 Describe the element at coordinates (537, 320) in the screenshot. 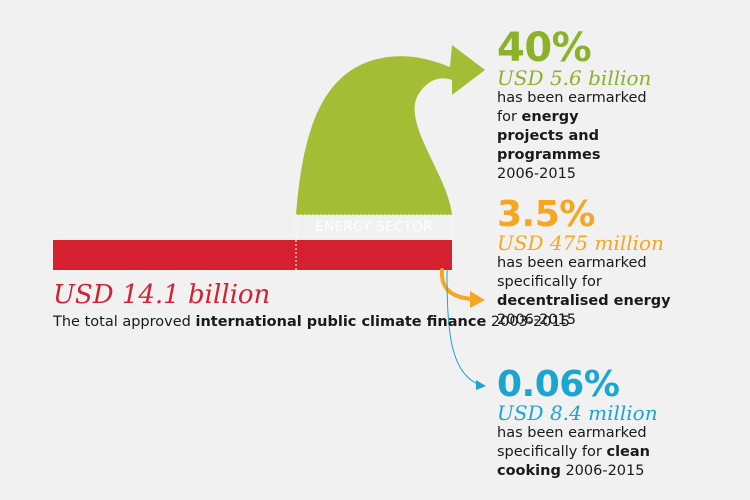

I see `decentralised-years: 2006-2015` at that location.